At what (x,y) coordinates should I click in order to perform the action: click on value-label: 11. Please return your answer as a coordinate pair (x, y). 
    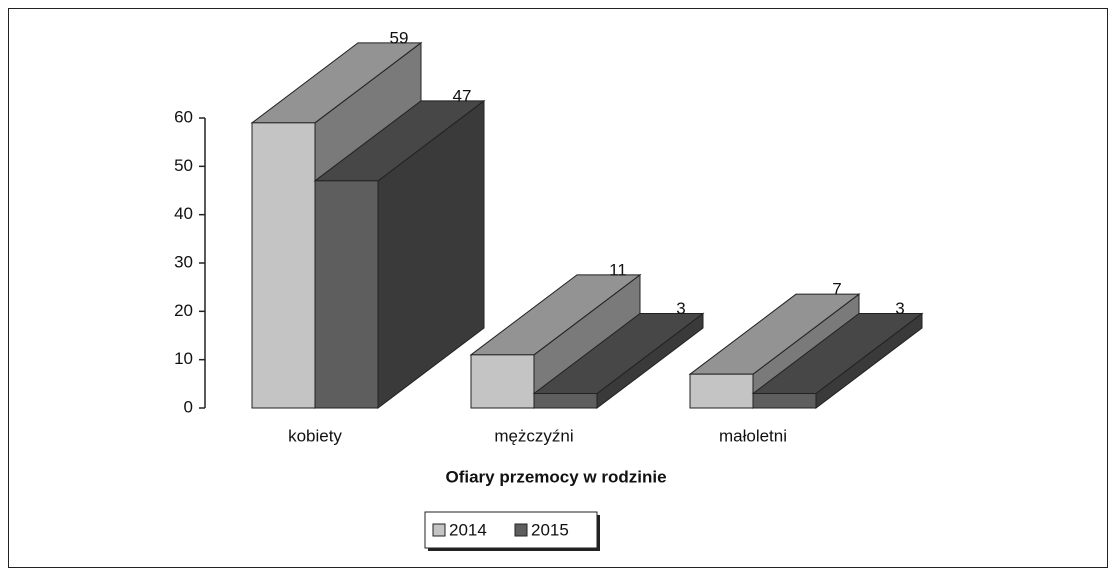
    Looking at the image, I should click on (618, 269).